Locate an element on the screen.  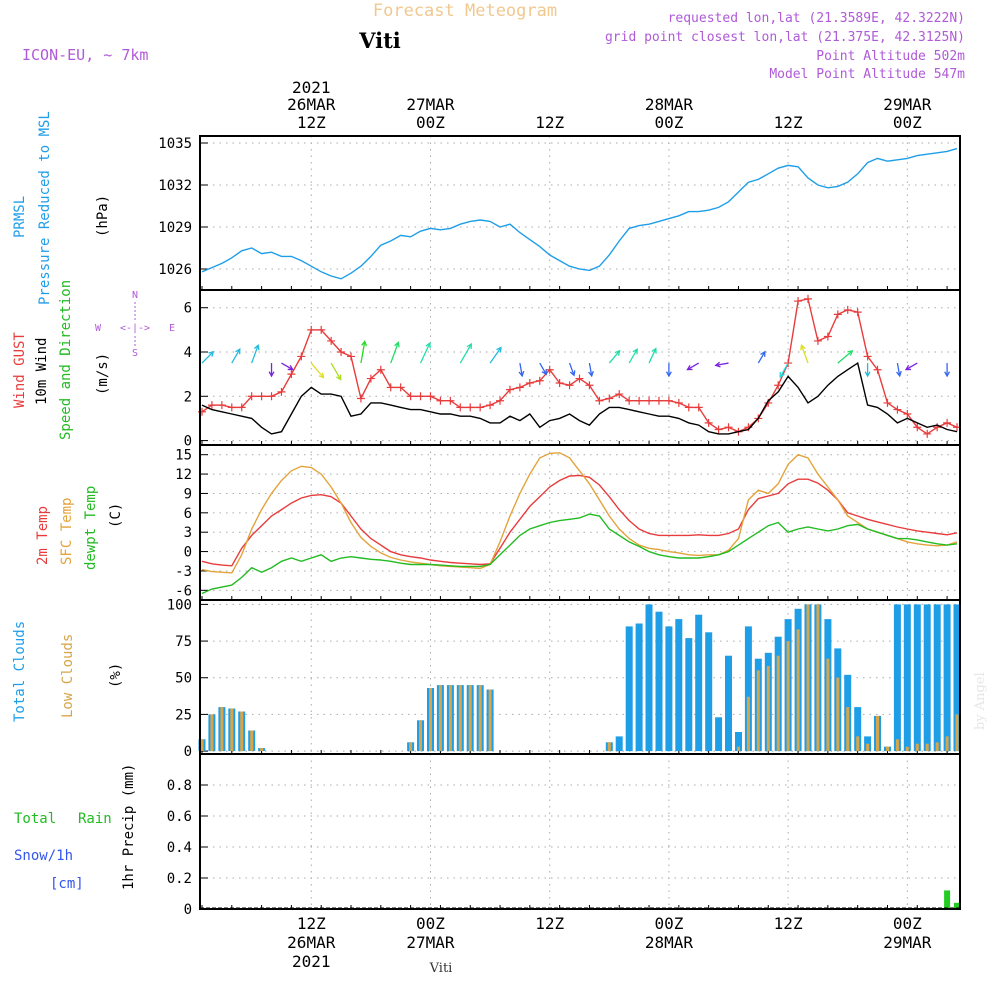
precip-bar is located at coordinates (947, 899).